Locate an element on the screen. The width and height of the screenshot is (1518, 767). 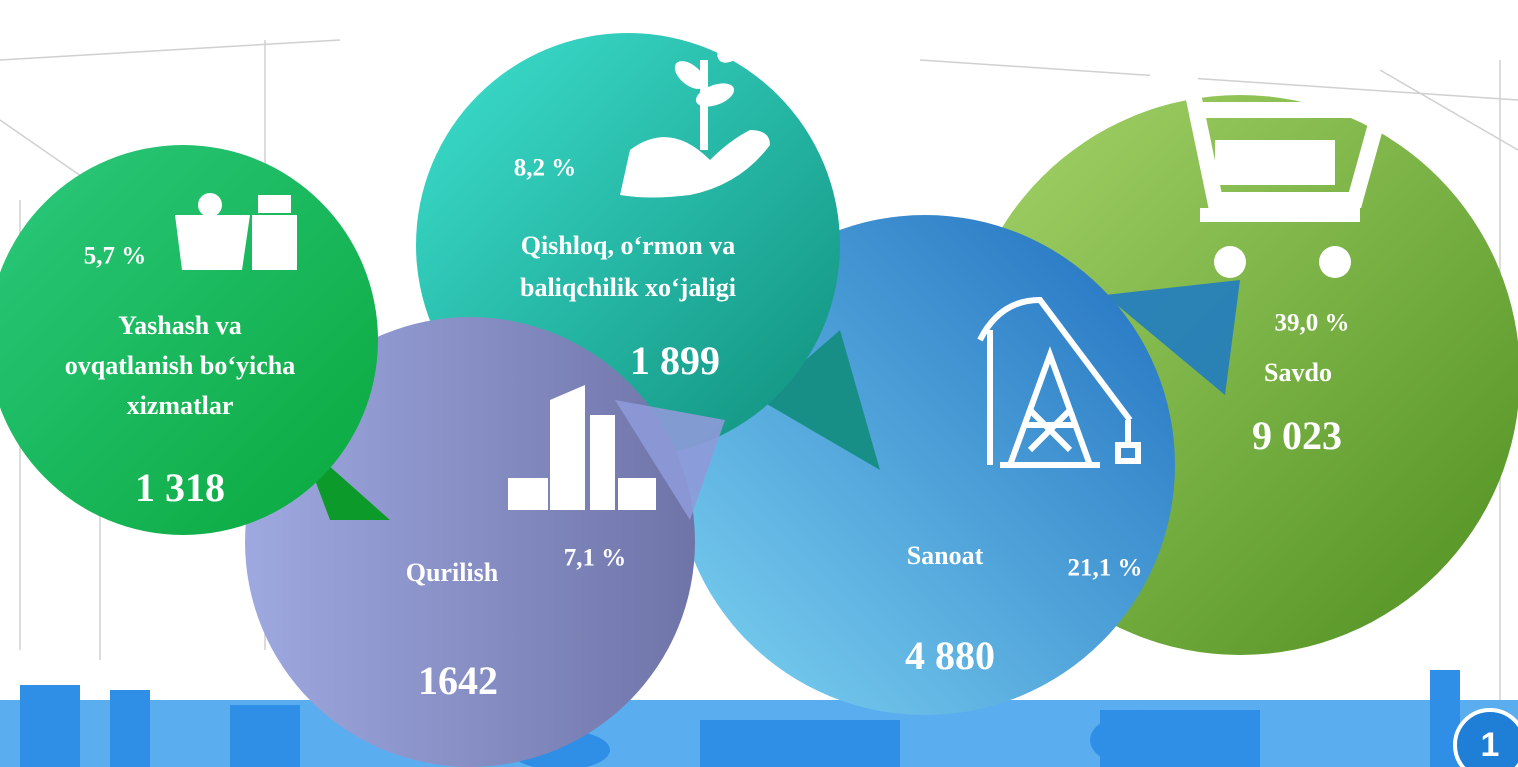
building-icon is located at coordinates (582, 447).